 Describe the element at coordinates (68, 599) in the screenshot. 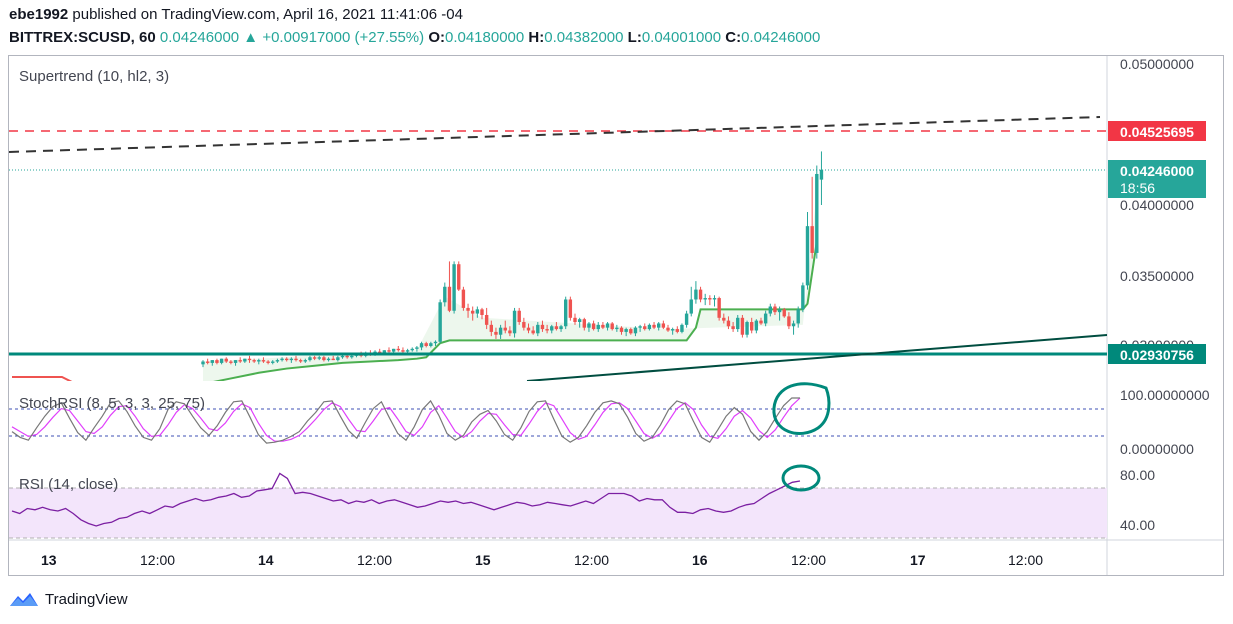

I see `footer-brand: TradingView` at that location.